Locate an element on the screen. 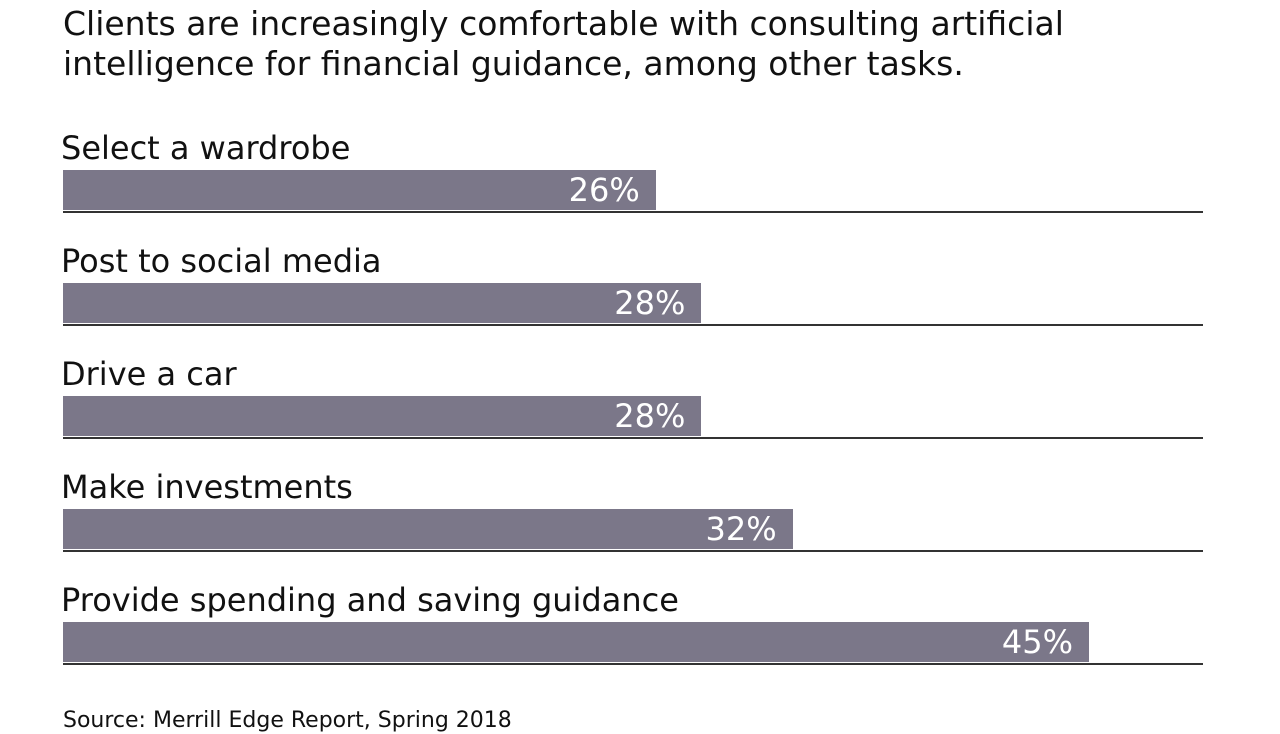 Image resolution: width=1280 pixels, height=734 pixels. bar-row: Make investments 32% is located at coordinates (632, 523).